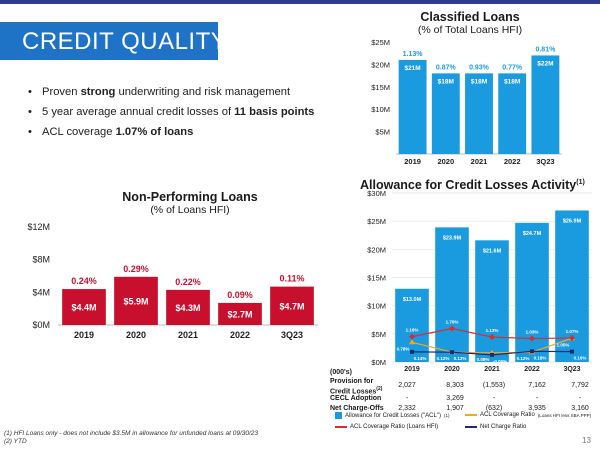 This screenshot has height=450, width=600. What do you see at coordinates (532, 369) in the screenshot?
I see `acl-x-tick: 2022` at bounding box center [532, 369].